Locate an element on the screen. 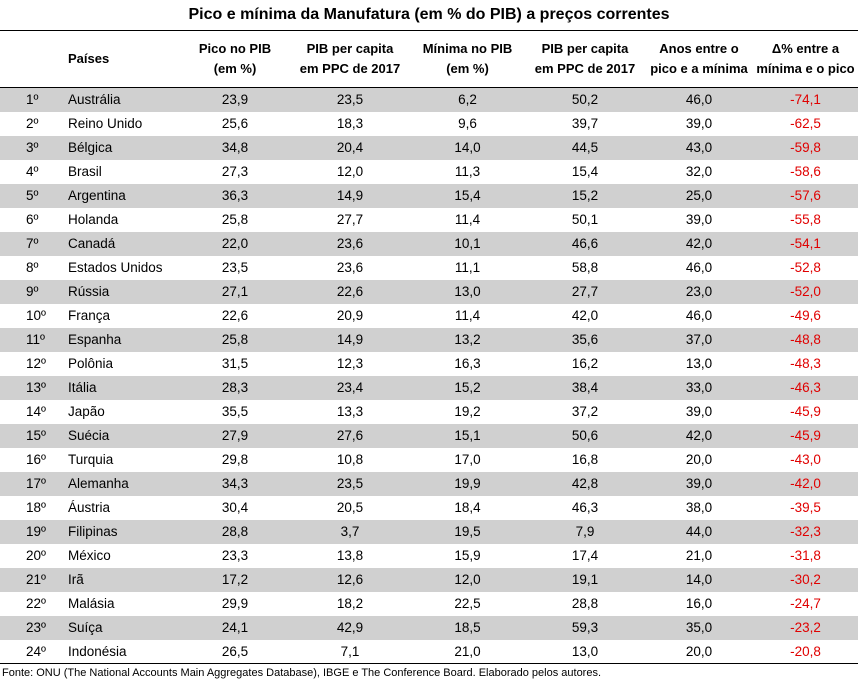 The height and width of the screenshot is (694, 858). cell-pico: 17,2 is located at coordinates (235, 579).